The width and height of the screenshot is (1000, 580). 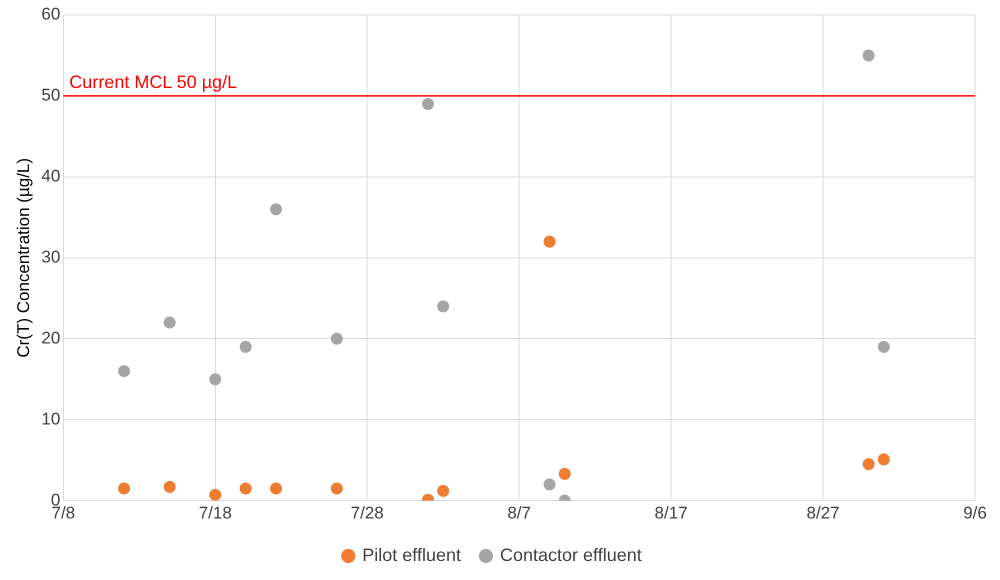 I want to click on y-tick-label: 20, so click(x=50, y=338).